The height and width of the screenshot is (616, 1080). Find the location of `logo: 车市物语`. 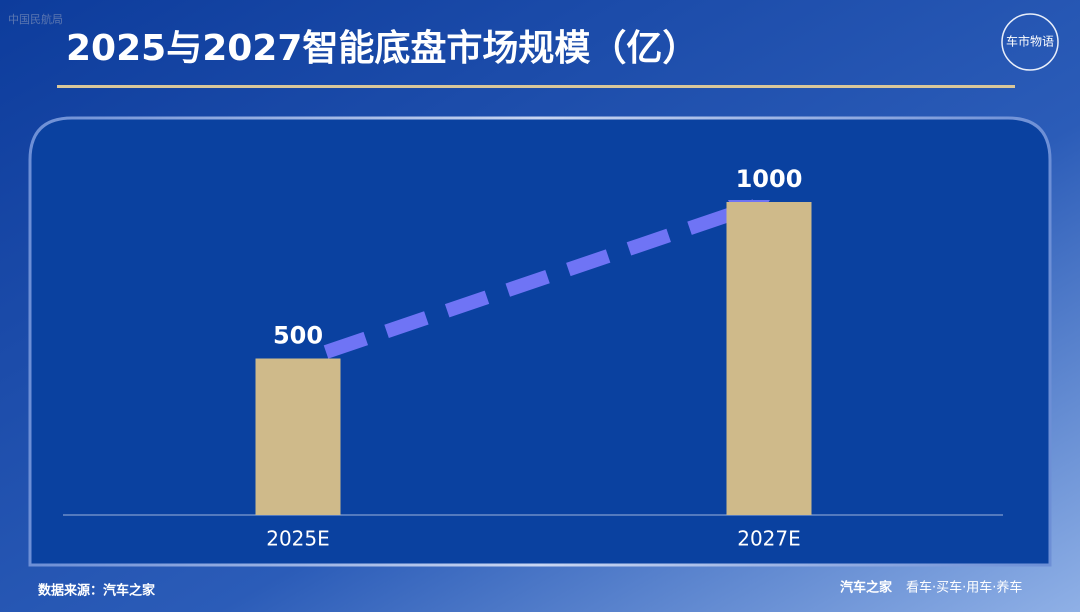

logo: 车市物语 is located at coordinates (1030, 42).